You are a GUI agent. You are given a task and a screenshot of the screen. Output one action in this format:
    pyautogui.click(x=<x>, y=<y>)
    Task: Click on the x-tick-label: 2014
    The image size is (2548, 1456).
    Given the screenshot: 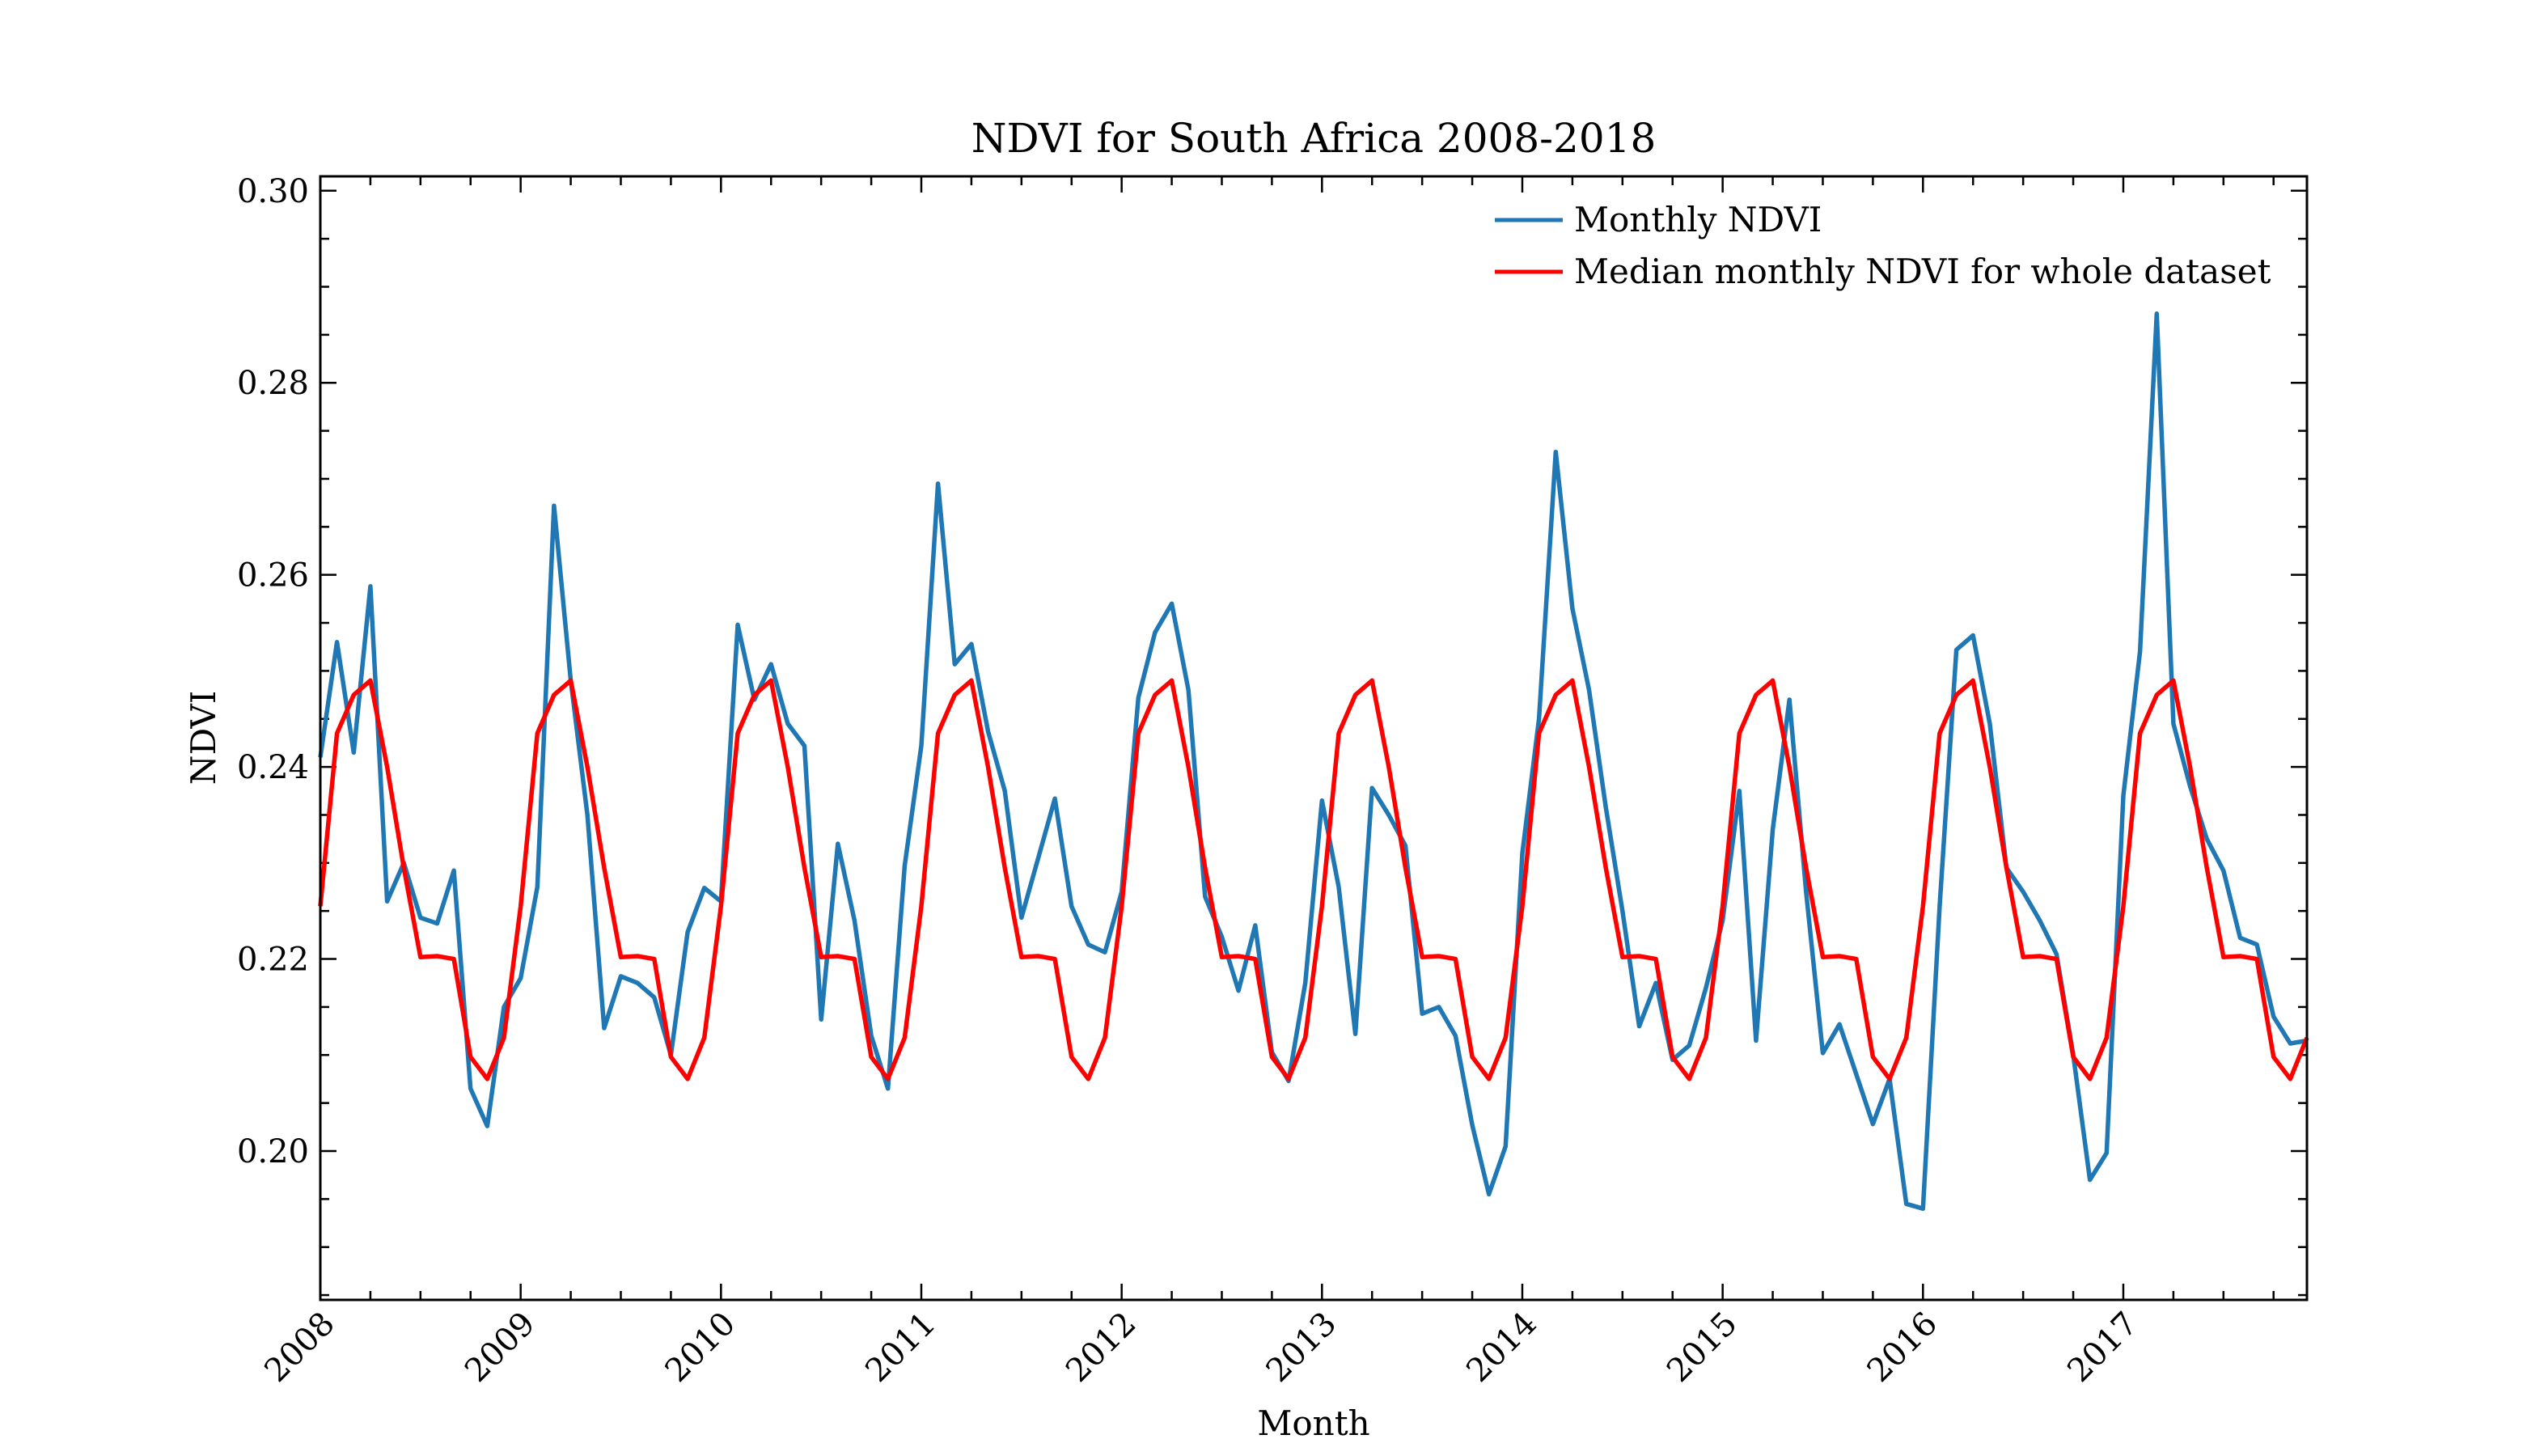 What is the action you would take?
    pyautogui.click(x=1501, y=1347)
    